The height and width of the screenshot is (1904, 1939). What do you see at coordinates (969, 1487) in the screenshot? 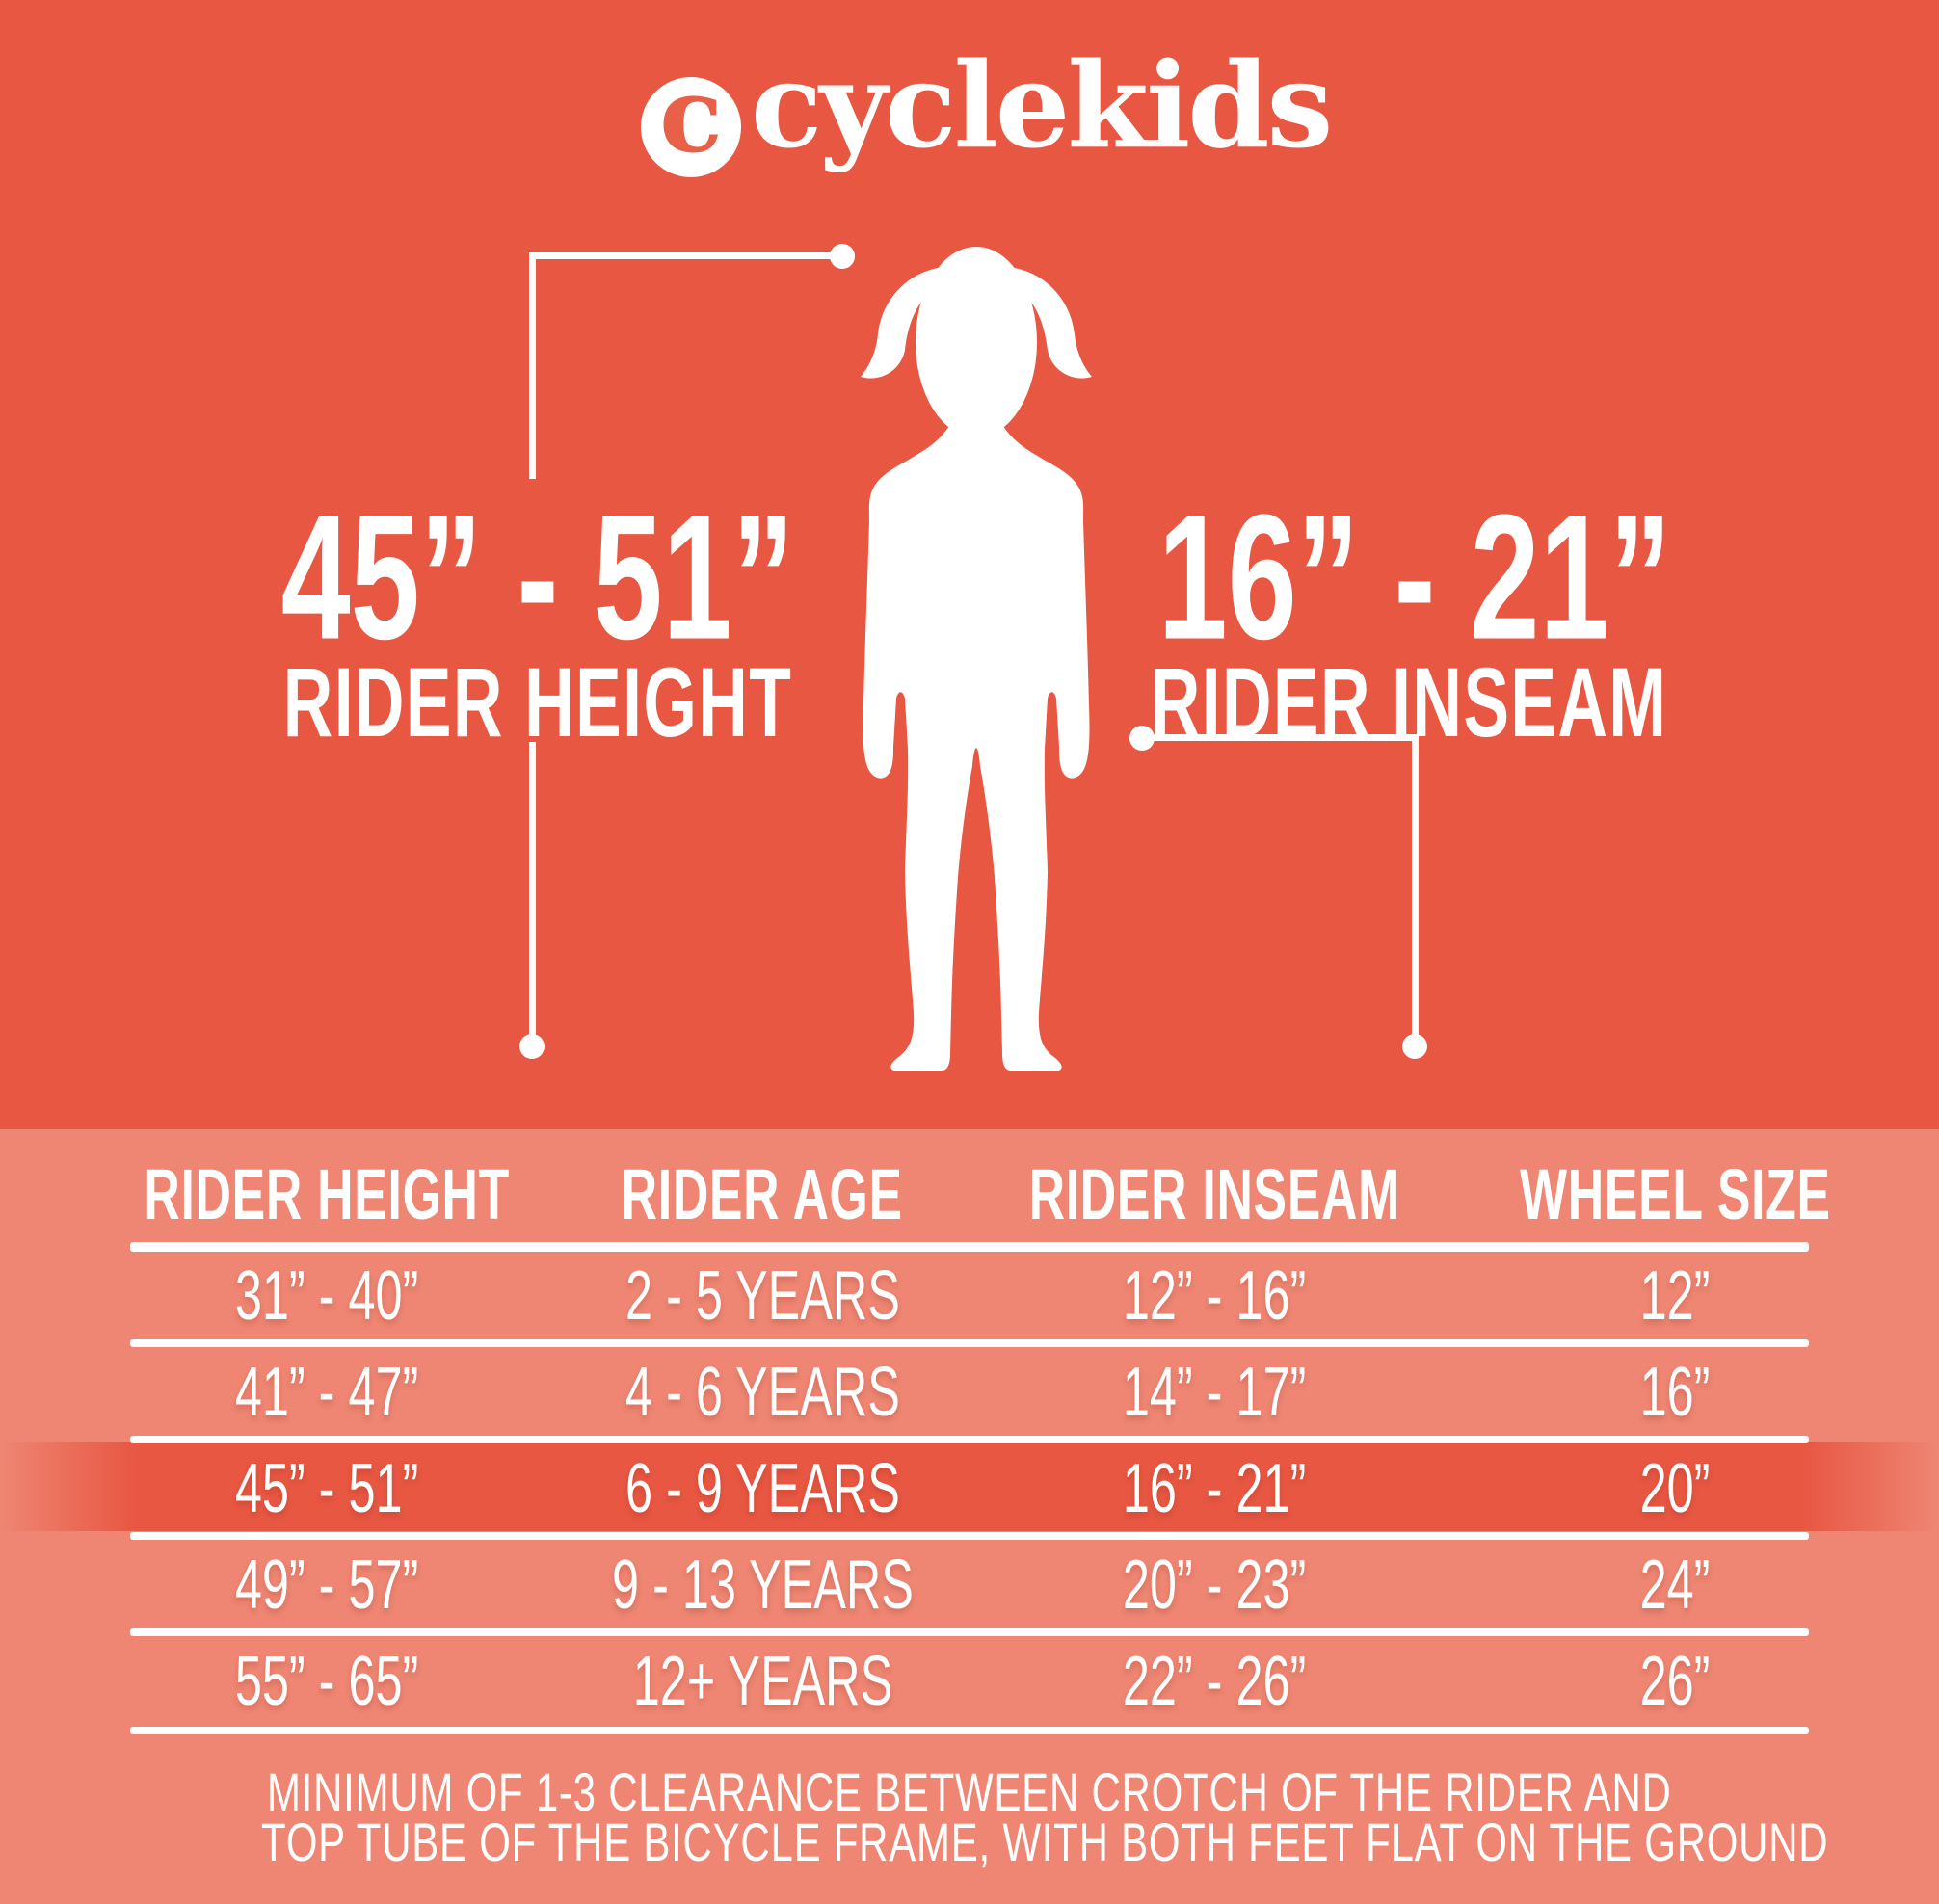
I see `highlighted-row-background` at bounding box center [969, 1487].